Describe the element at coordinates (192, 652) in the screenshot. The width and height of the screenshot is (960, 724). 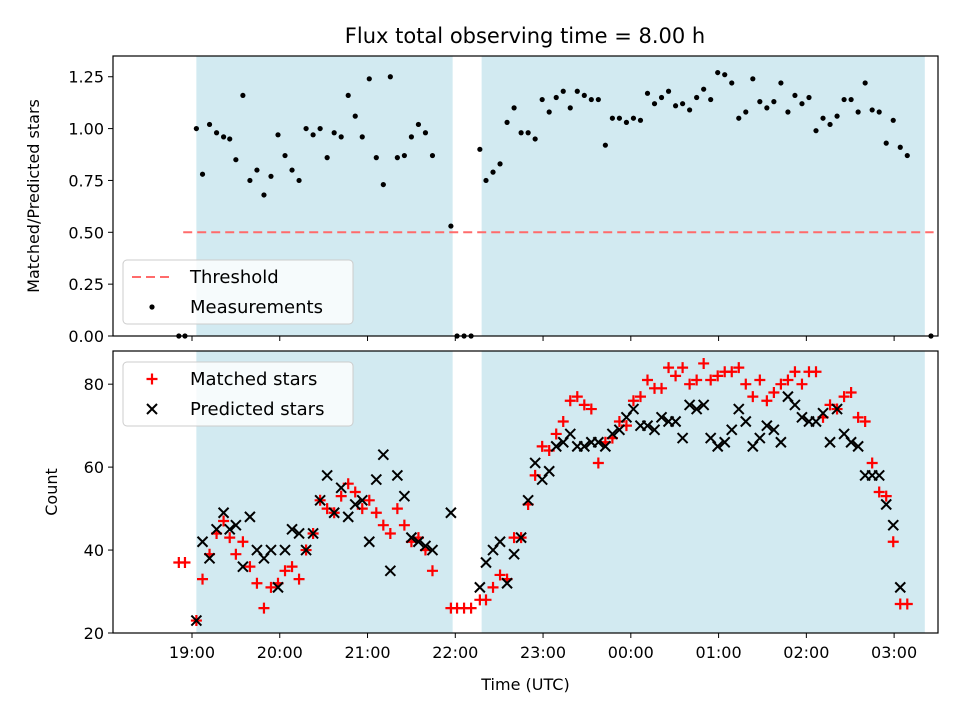
I see `x-tick-label: 19:00` at that location.